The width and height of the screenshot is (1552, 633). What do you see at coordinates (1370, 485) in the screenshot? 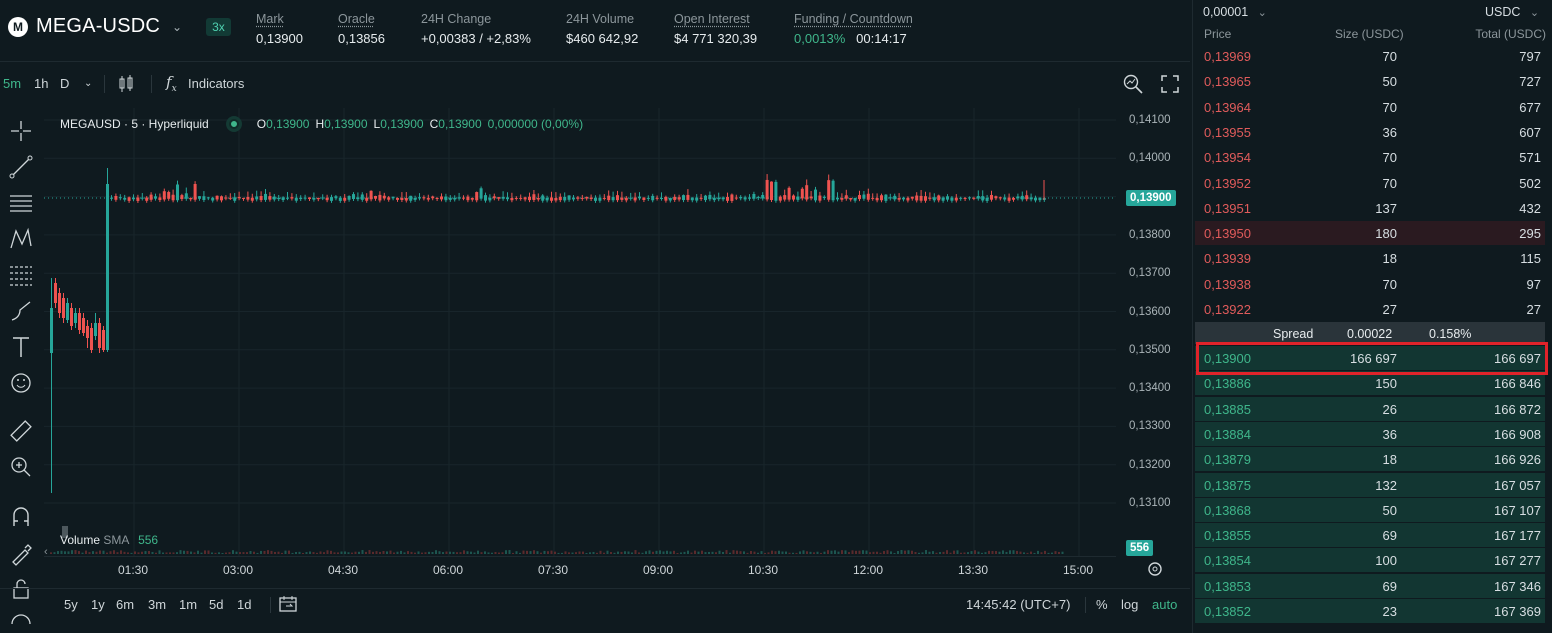
I see `bid-row: 0,13875 132 167 057` at bounding box center [1370, 485].